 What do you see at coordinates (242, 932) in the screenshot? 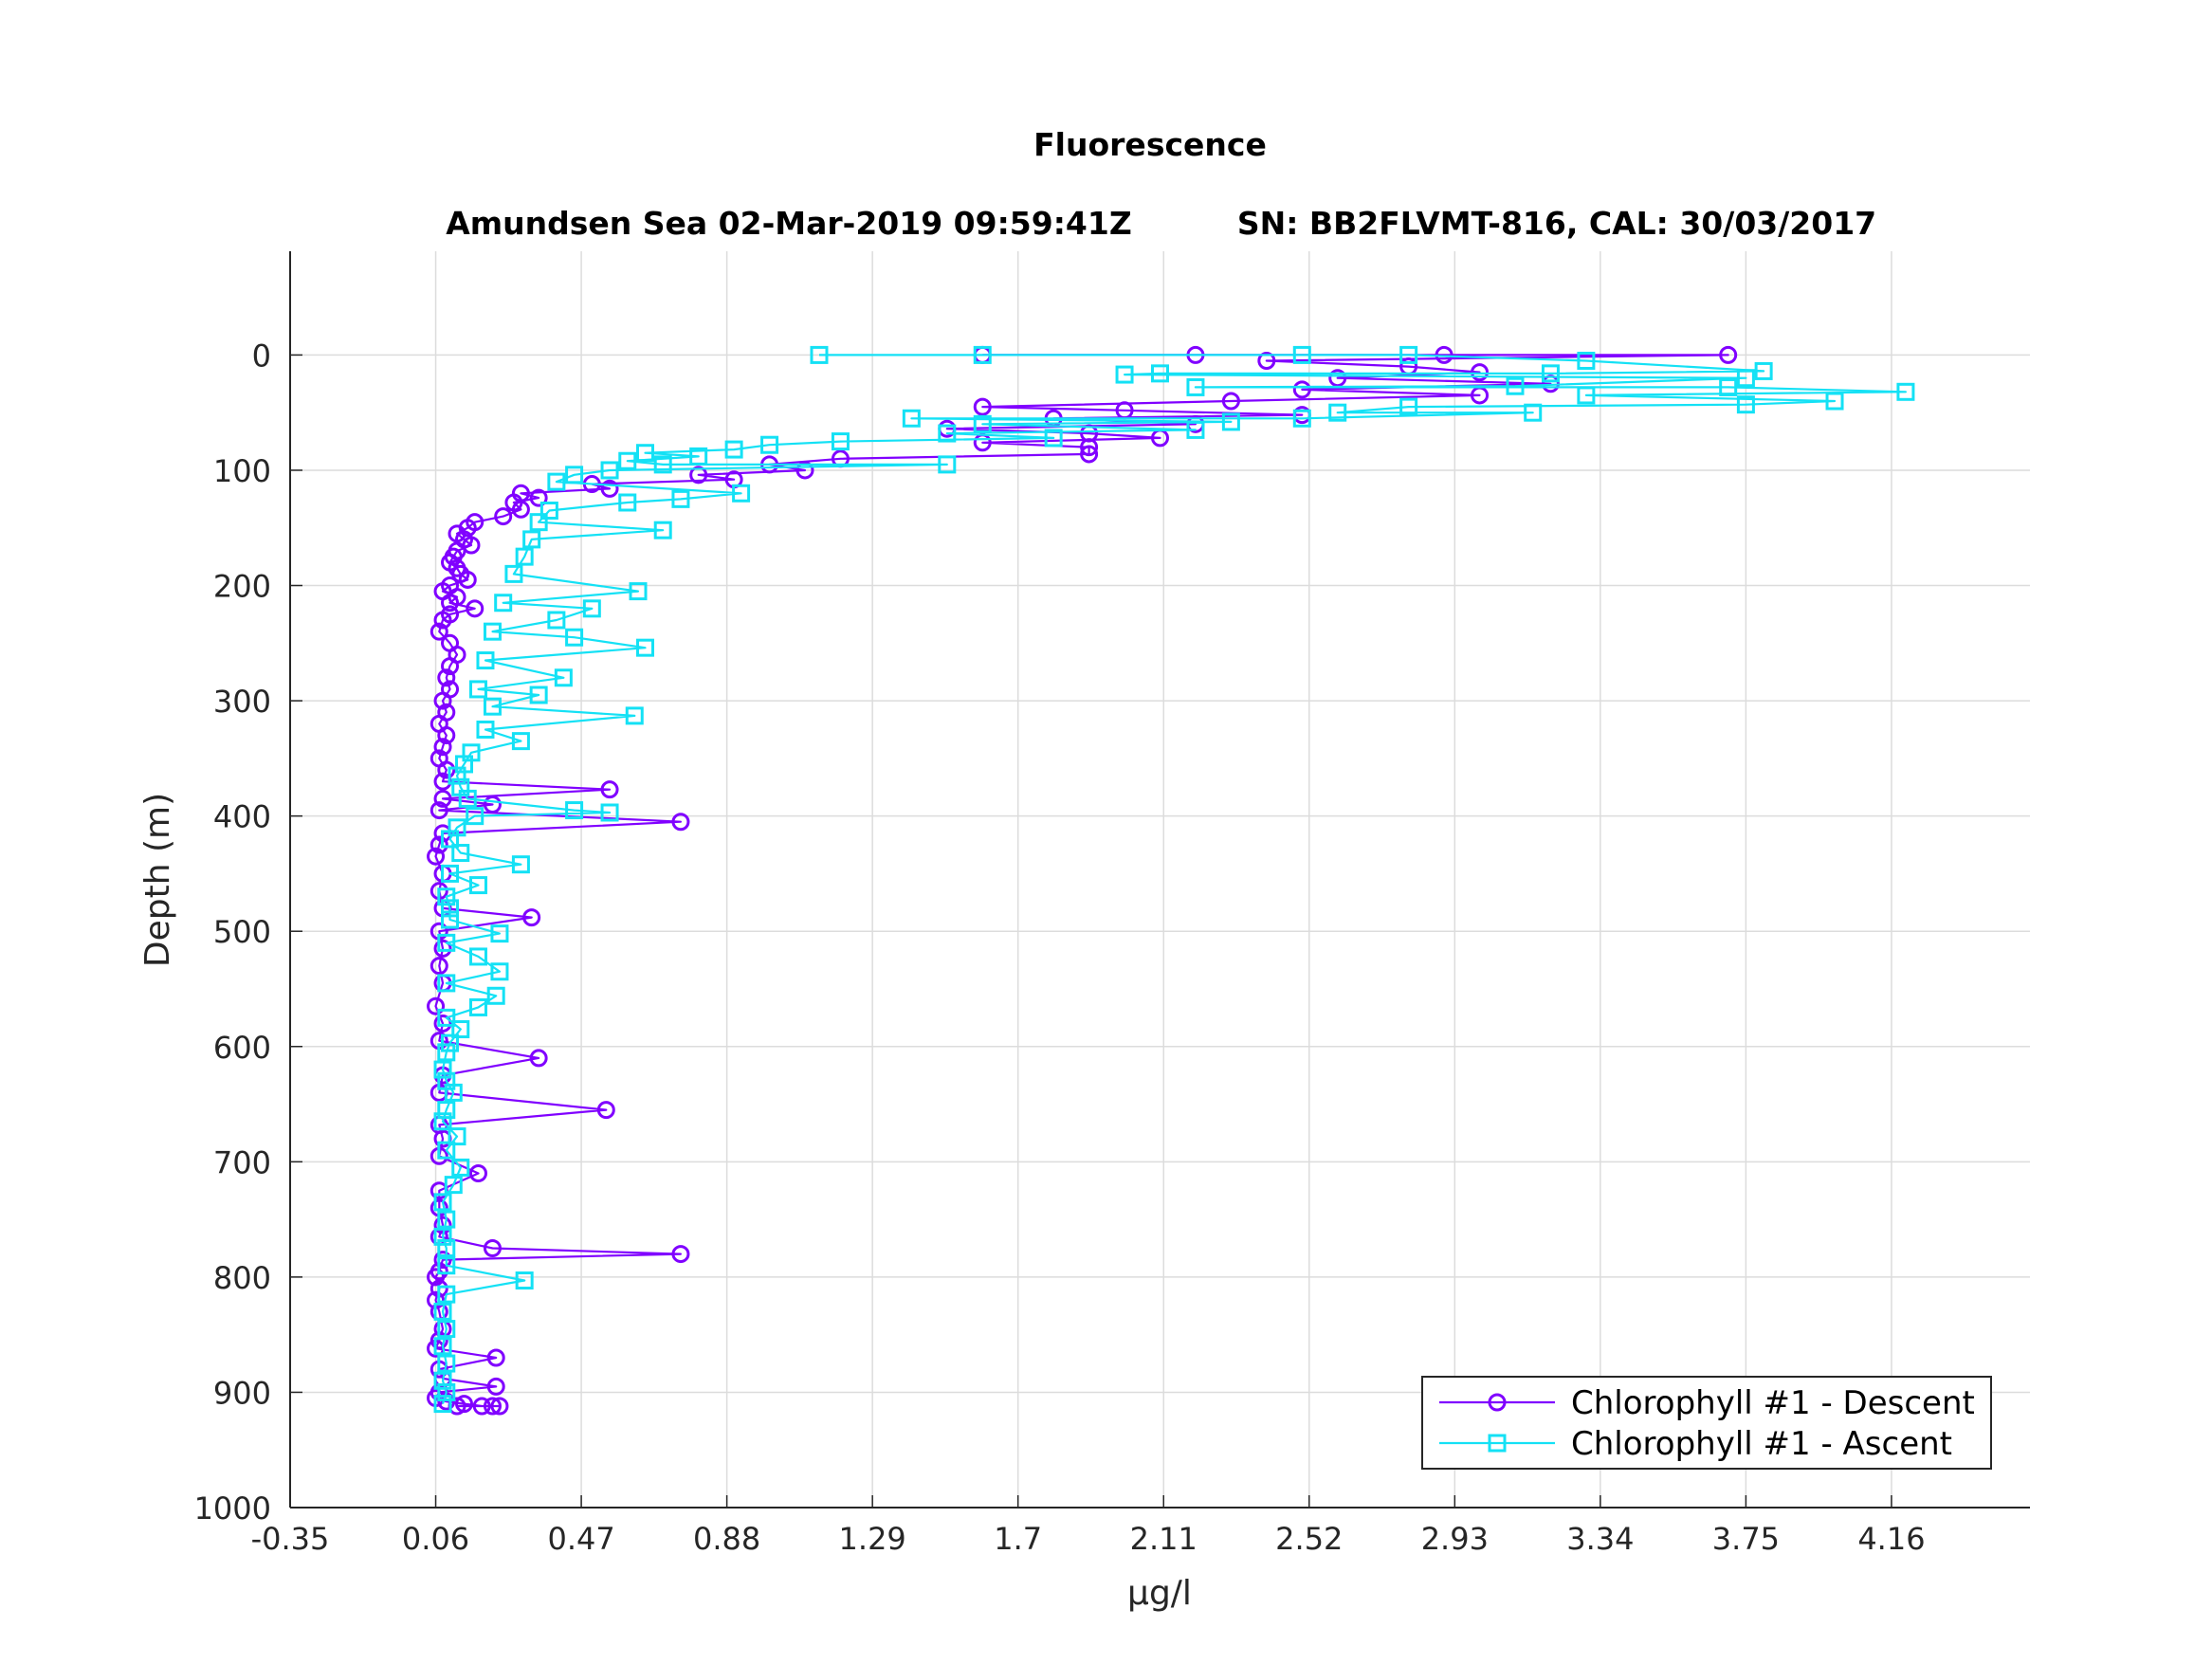
I see `y-tick-label: 500` at bounding box center [242, 932].